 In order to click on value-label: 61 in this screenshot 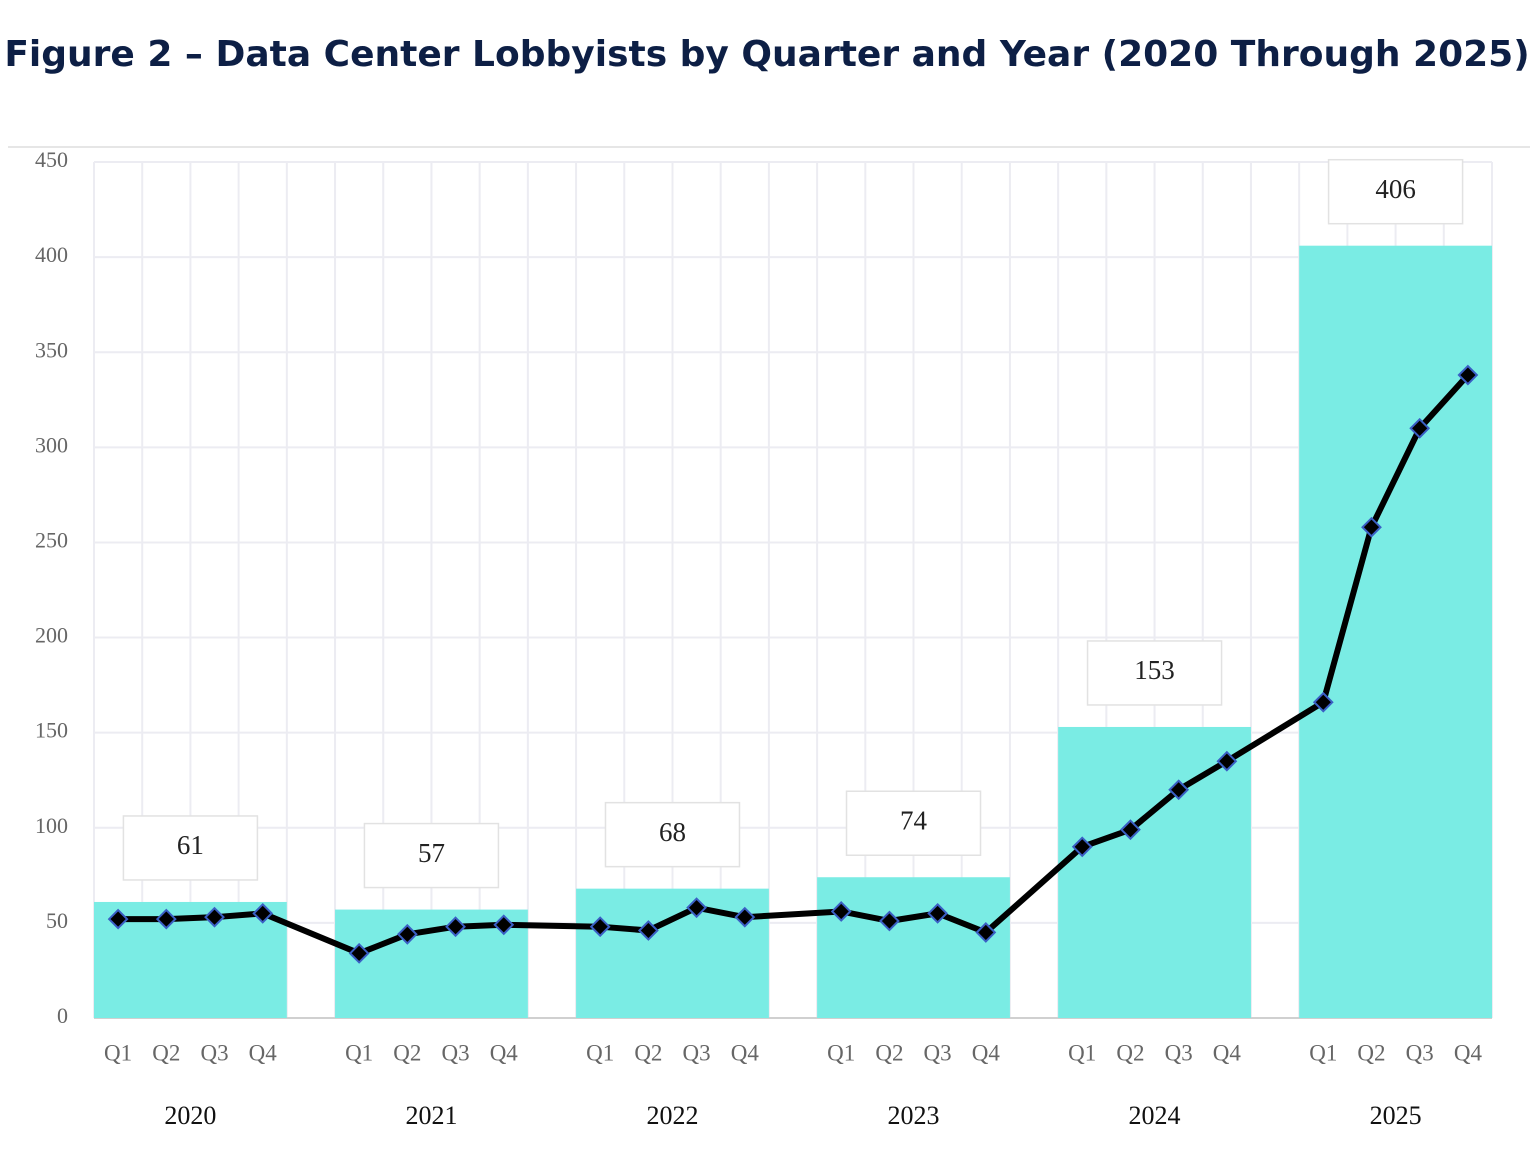, I will do `click(190, 845)`.